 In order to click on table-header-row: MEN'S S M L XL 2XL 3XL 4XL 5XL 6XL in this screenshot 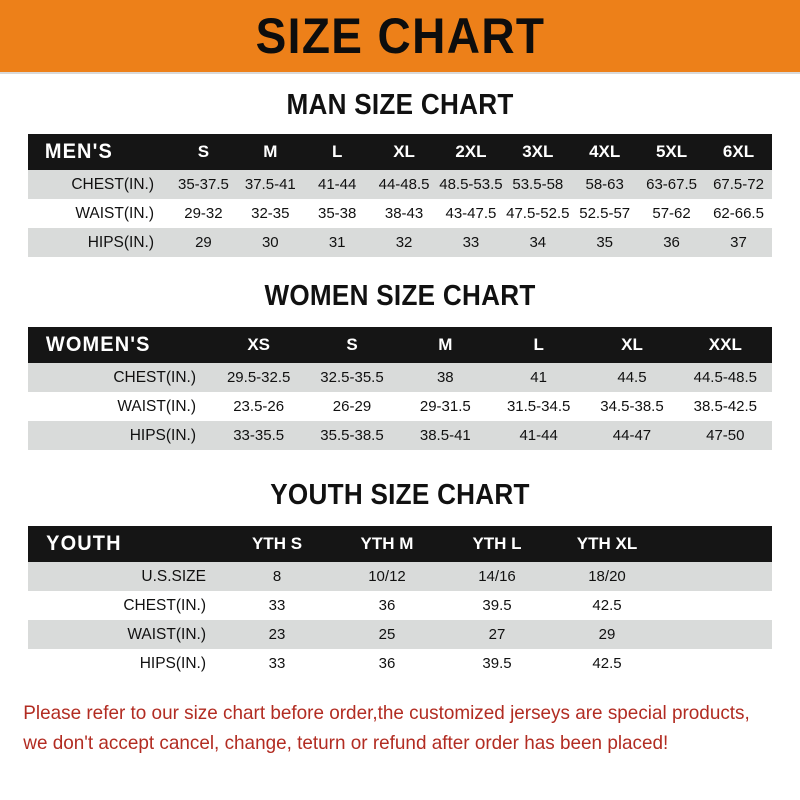, I will do `click(400, 152)`.